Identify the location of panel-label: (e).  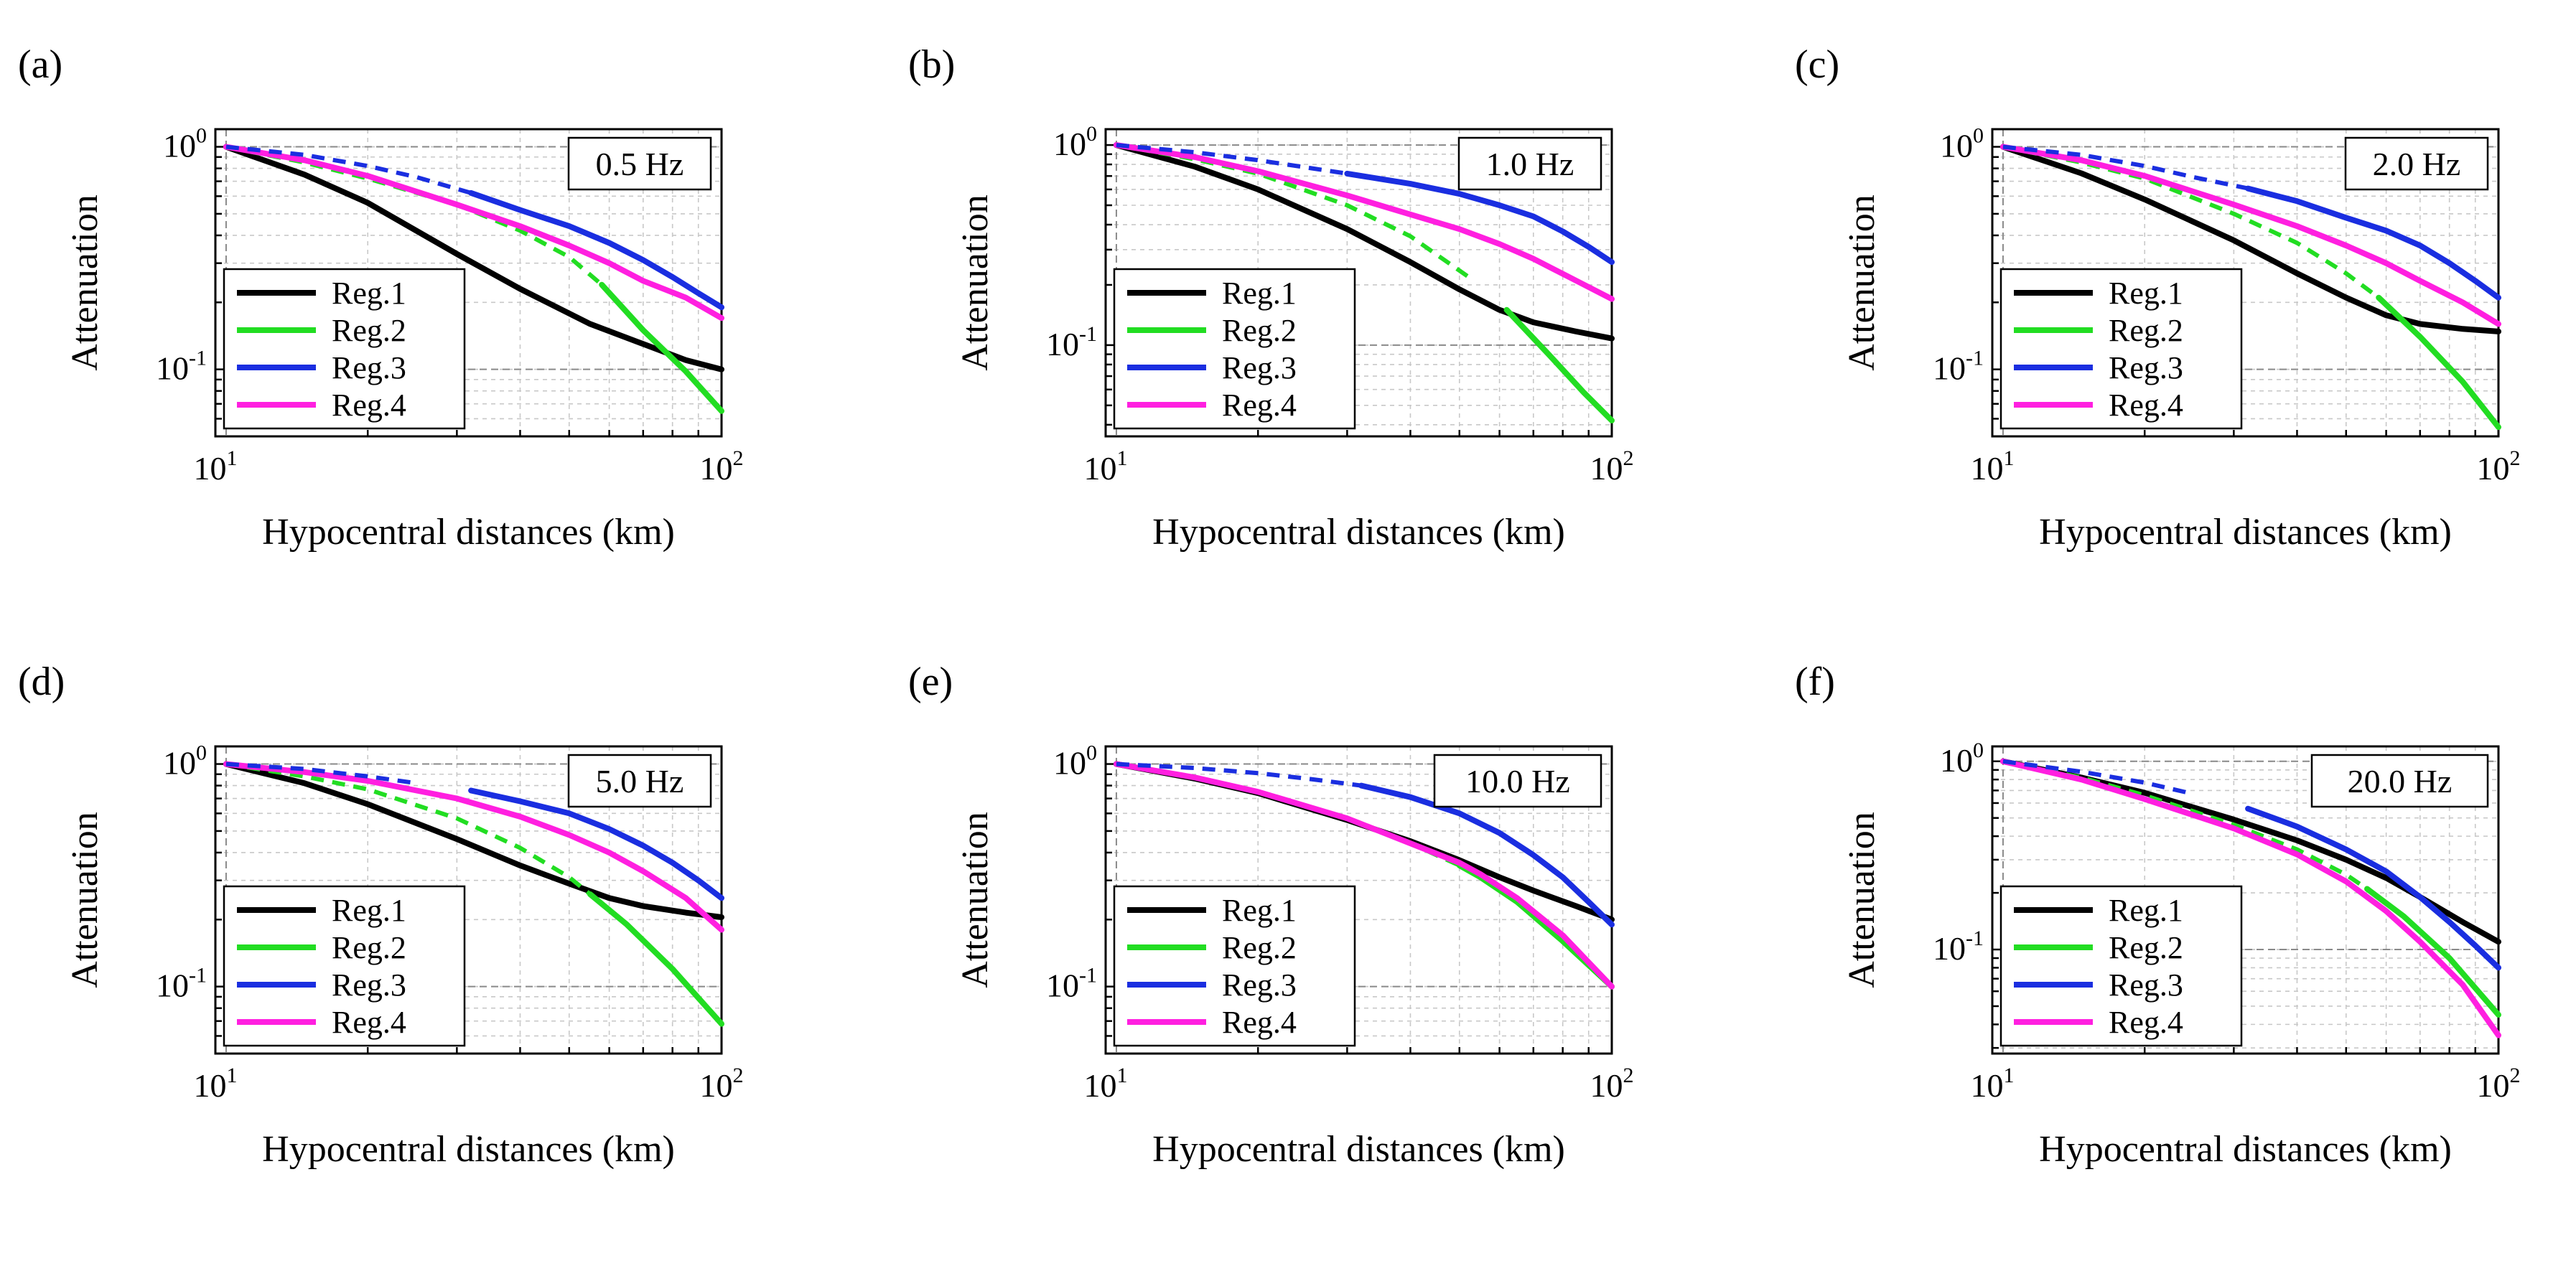
(930, 682).